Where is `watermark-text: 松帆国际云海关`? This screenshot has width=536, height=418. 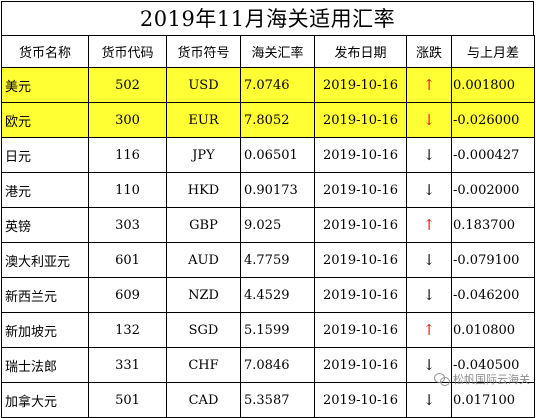 watermark-text: 松帆国际云海关 is located at coordinates (491, 379).